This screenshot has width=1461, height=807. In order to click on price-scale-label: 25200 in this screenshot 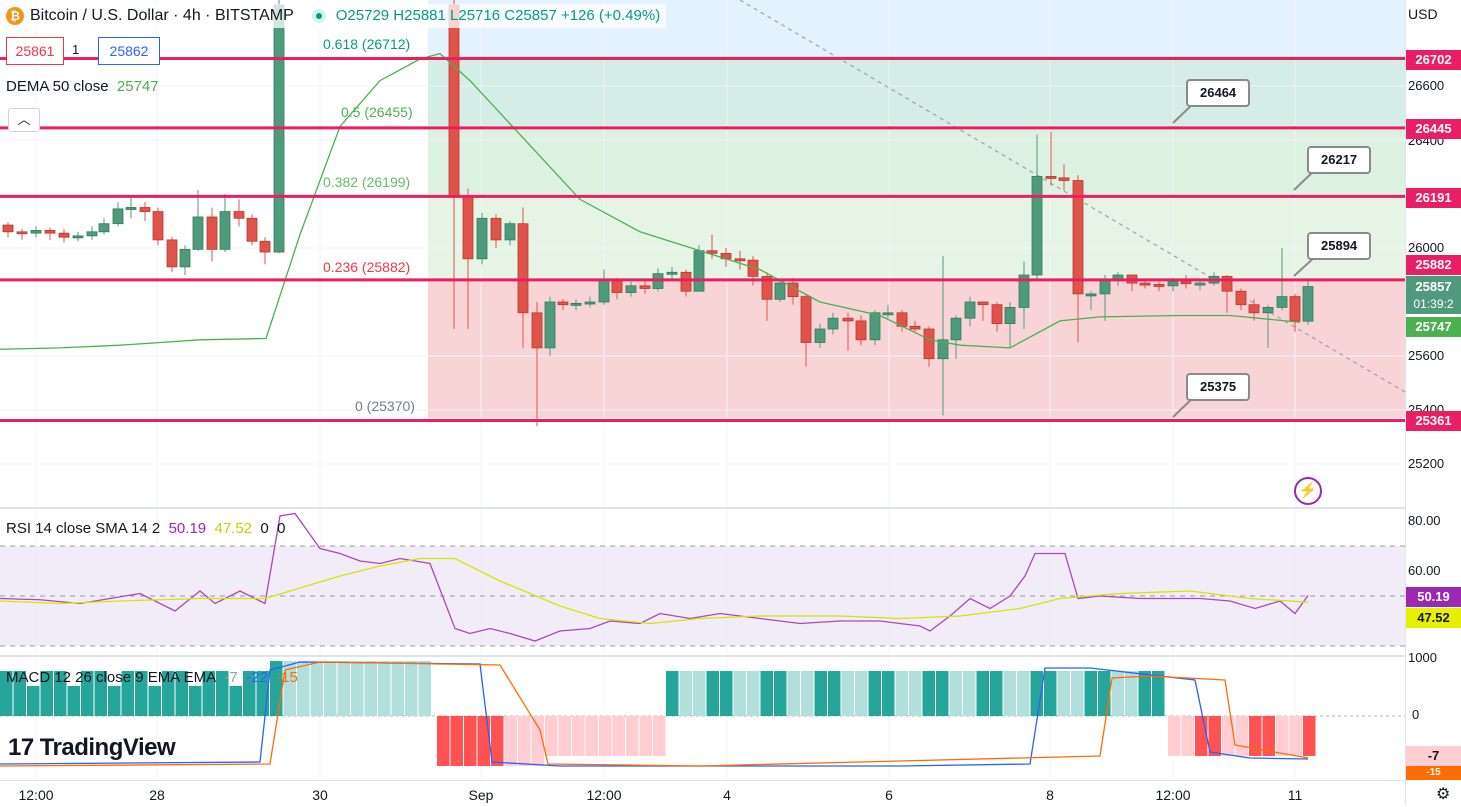, I will do `click(1426, 463)`.